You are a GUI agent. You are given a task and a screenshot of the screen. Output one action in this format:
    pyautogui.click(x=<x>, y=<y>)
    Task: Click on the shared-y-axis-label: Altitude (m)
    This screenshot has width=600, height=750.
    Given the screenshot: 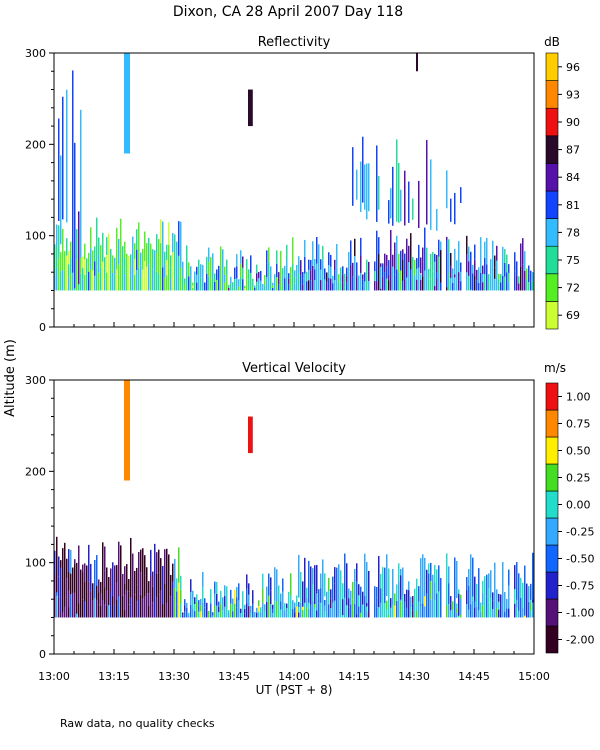 What is the action you would take?
    pyautogui.click(x=10, y=378)
    